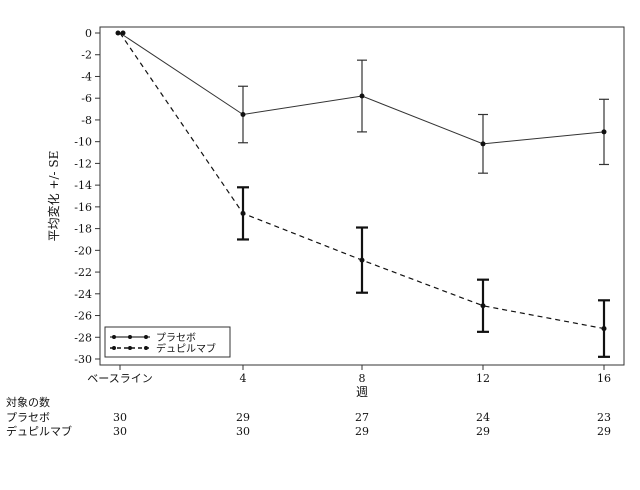 Image resolution: width=640 pixels, height=490 pixels. What do you see at coordinates (86, 55) in the screenshot?
I see `y-tick-label: -2` at bounding box center [86, 55].